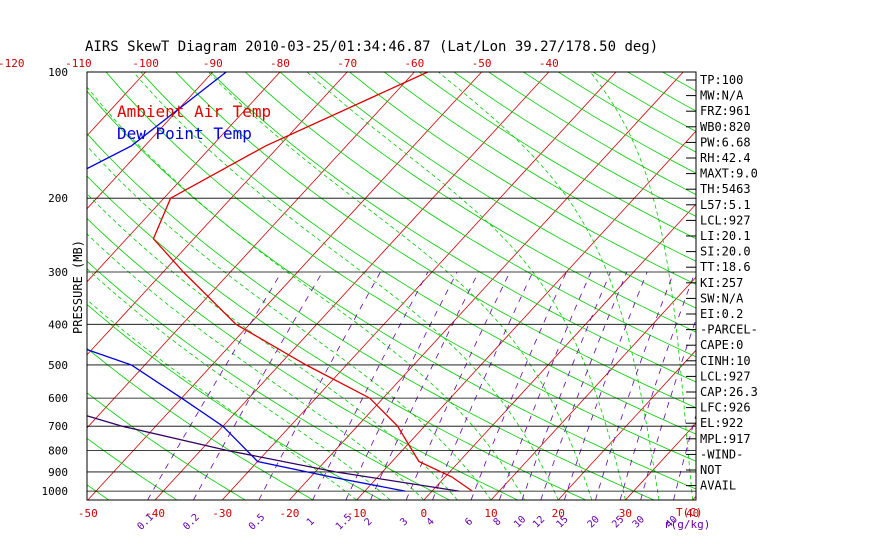 The image size is (870, 560). Describe the element at coordinates (424, 513) in the screenshot. I see `temp-tick-bottom: 0` at that location.